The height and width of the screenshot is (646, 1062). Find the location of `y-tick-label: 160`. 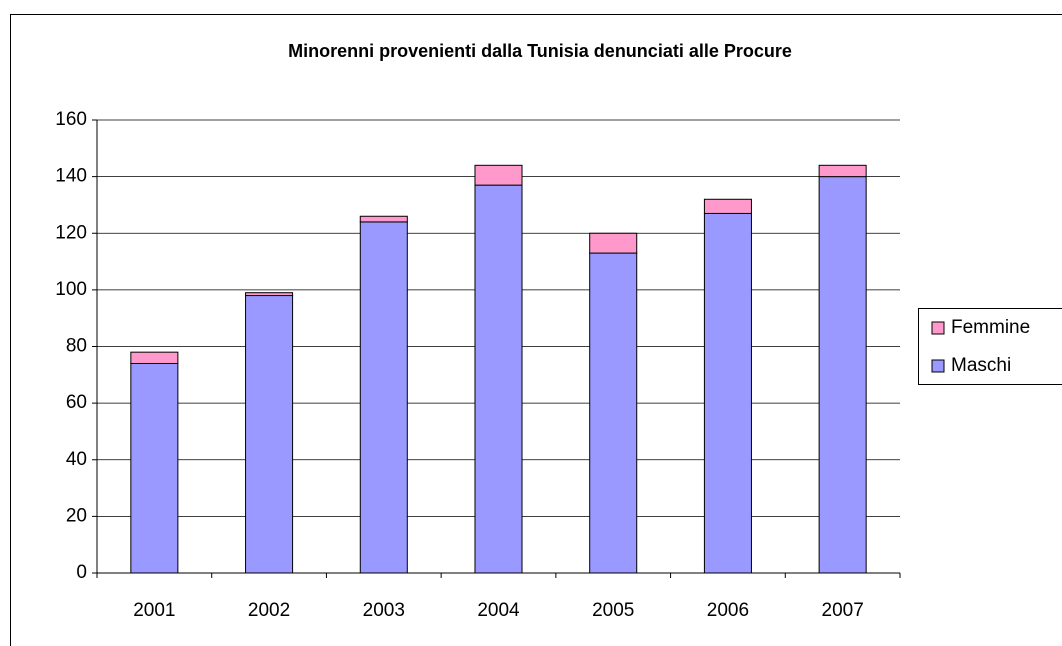

y-tick-label: 160 is located at coordinates (71, 119).